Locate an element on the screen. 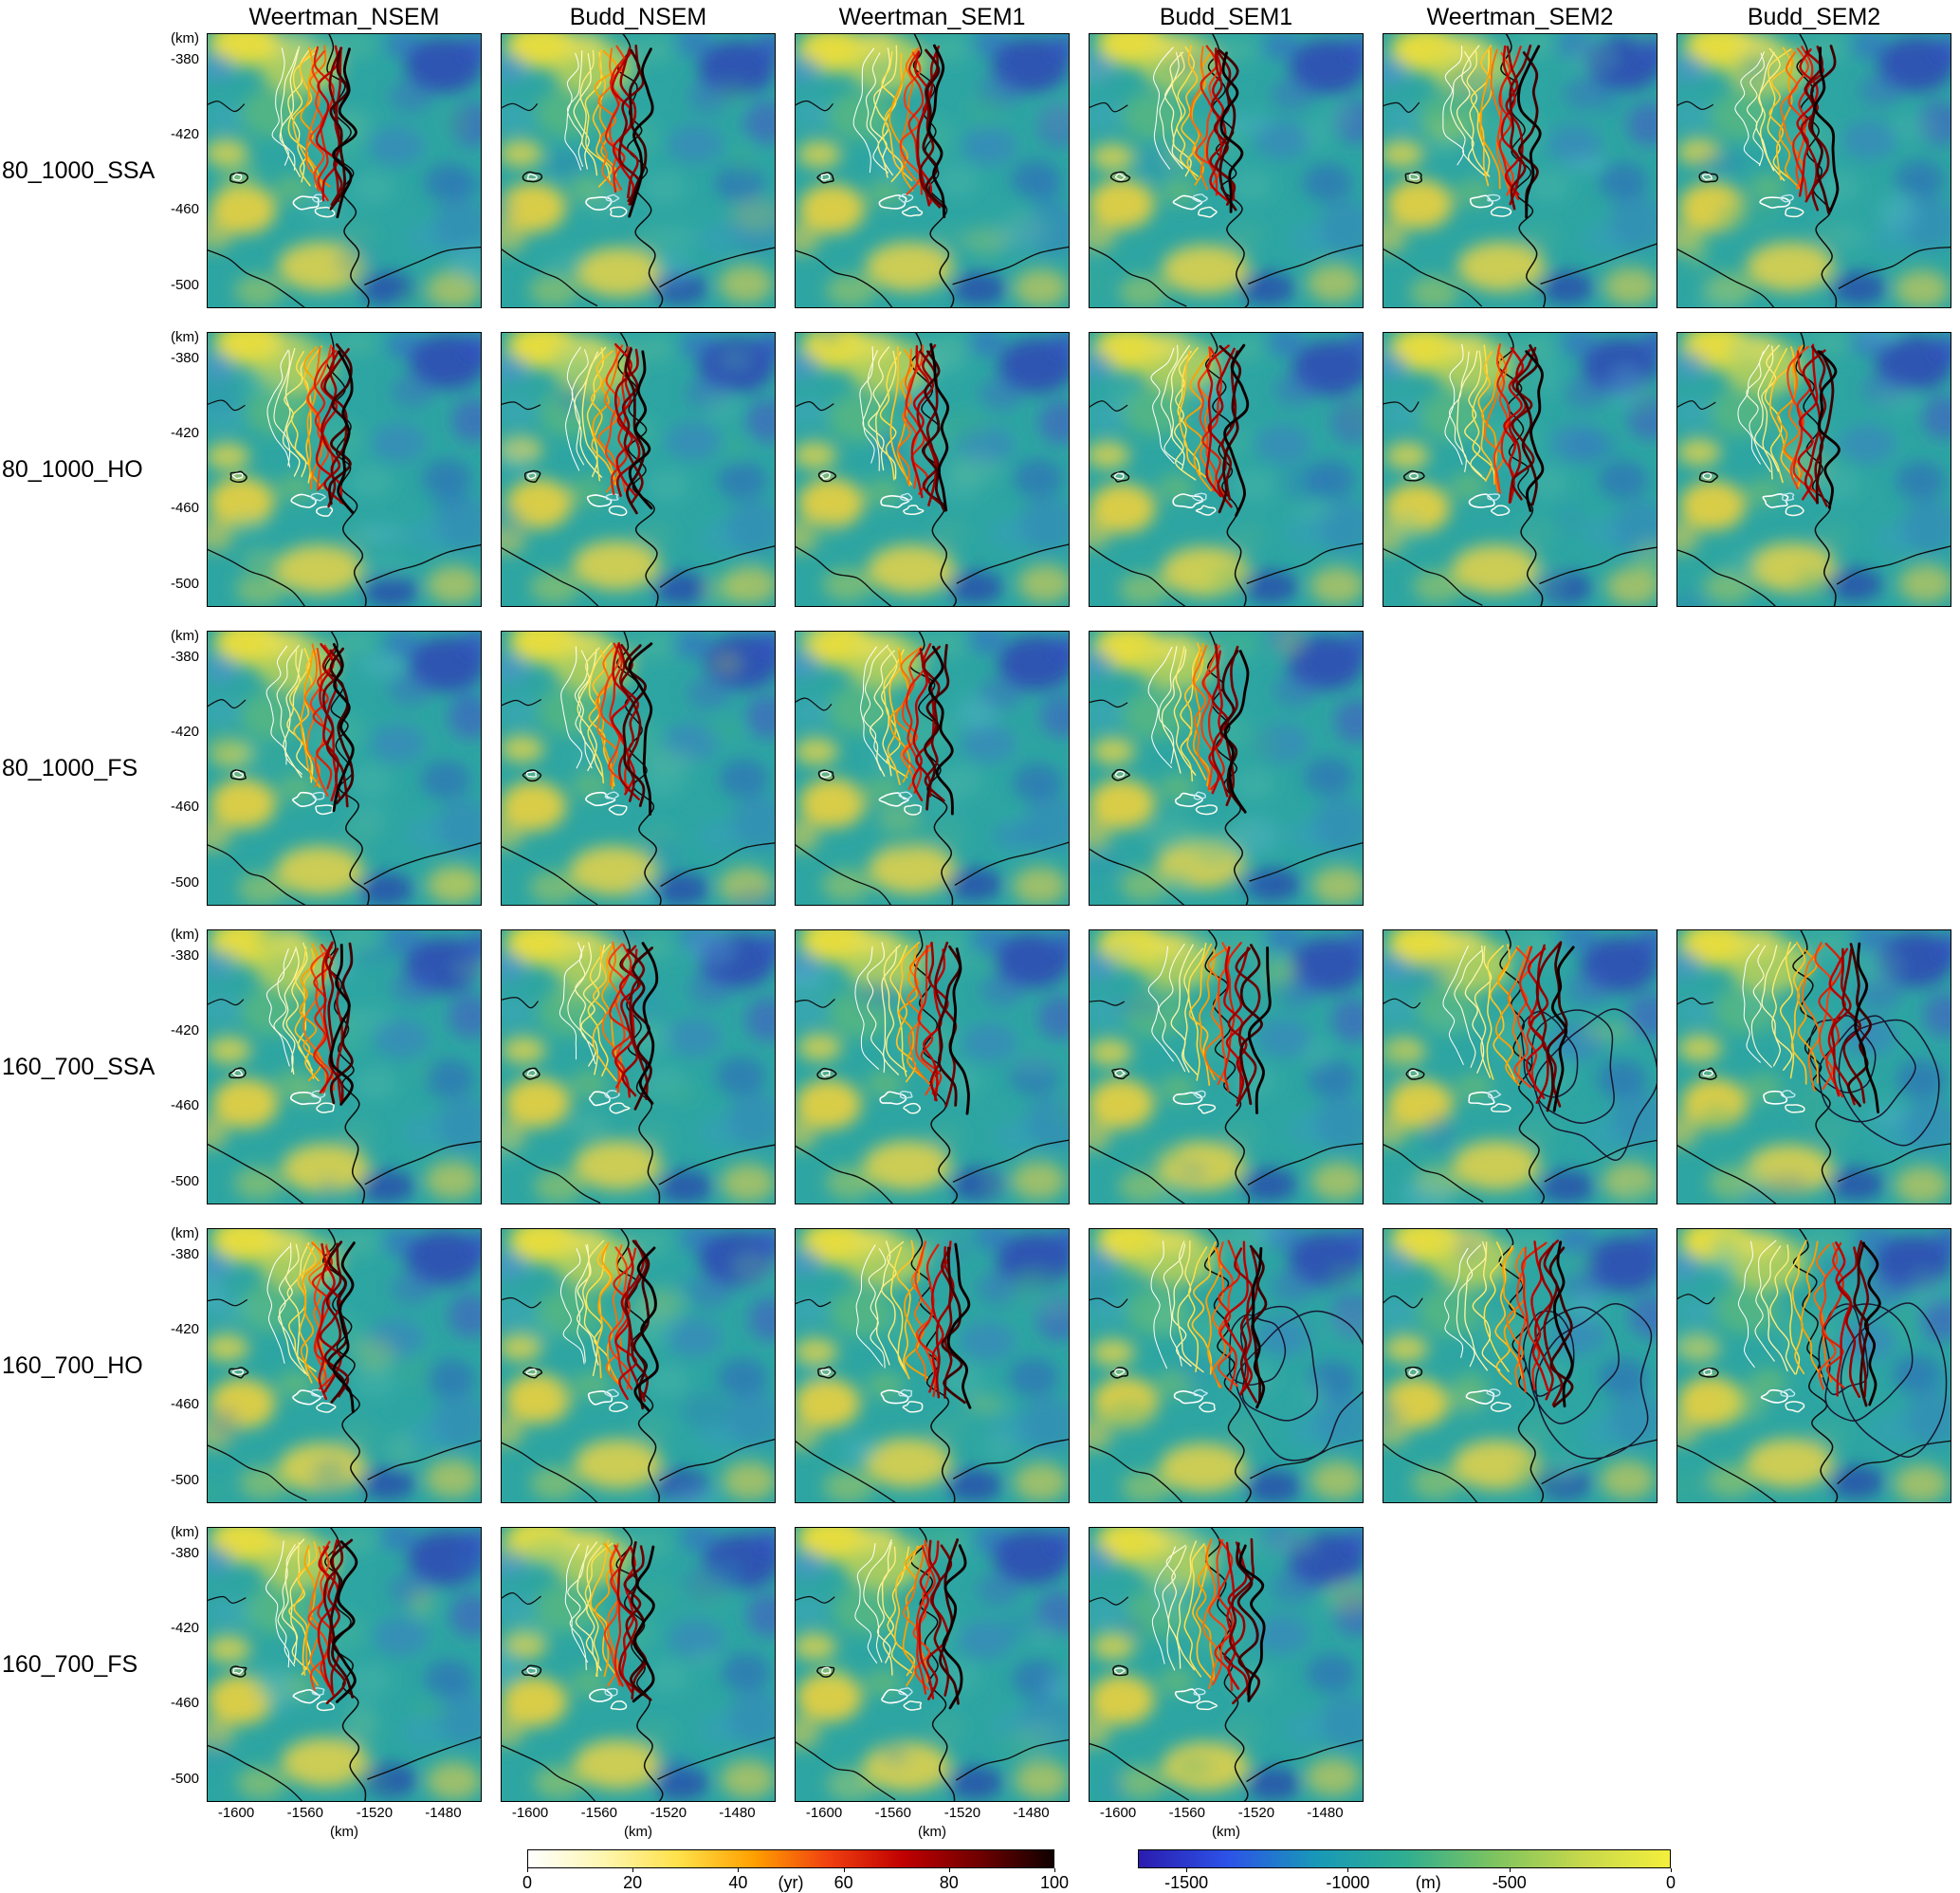  map-panel-80_1000_ssa-weertman_sem2 is located at coordinates (1520, 171).